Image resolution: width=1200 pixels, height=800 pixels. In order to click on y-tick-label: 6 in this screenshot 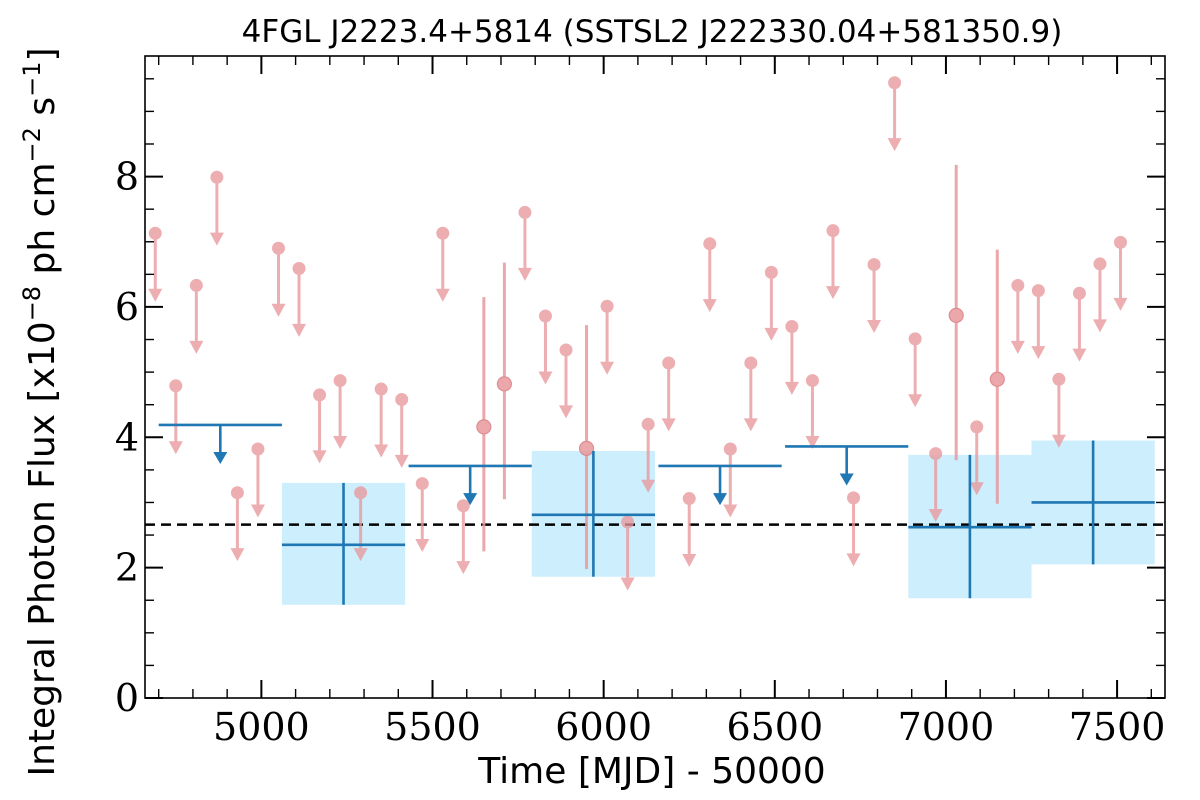, I will do `click(127, 307)`.